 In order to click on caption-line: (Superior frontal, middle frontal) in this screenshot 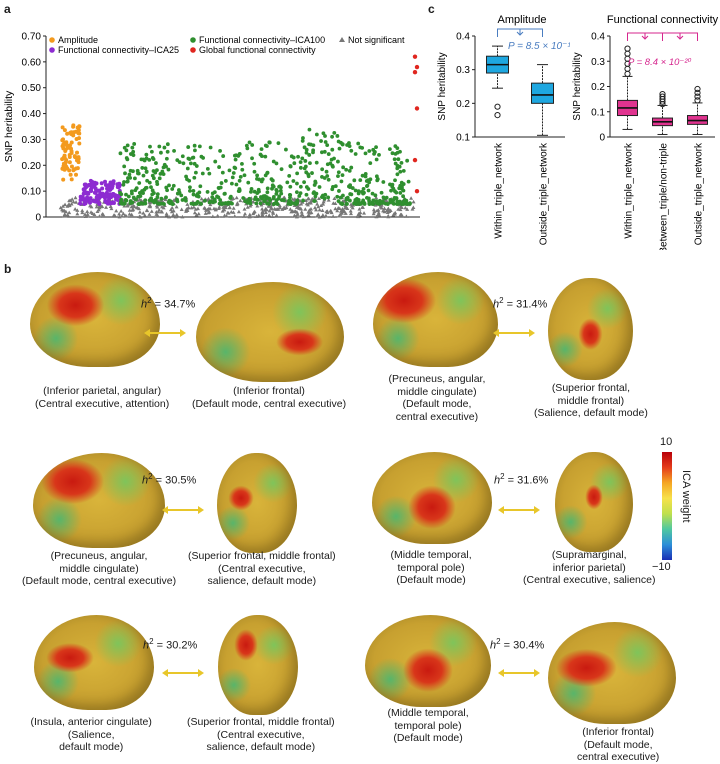, I will do `click(261, 722)`.